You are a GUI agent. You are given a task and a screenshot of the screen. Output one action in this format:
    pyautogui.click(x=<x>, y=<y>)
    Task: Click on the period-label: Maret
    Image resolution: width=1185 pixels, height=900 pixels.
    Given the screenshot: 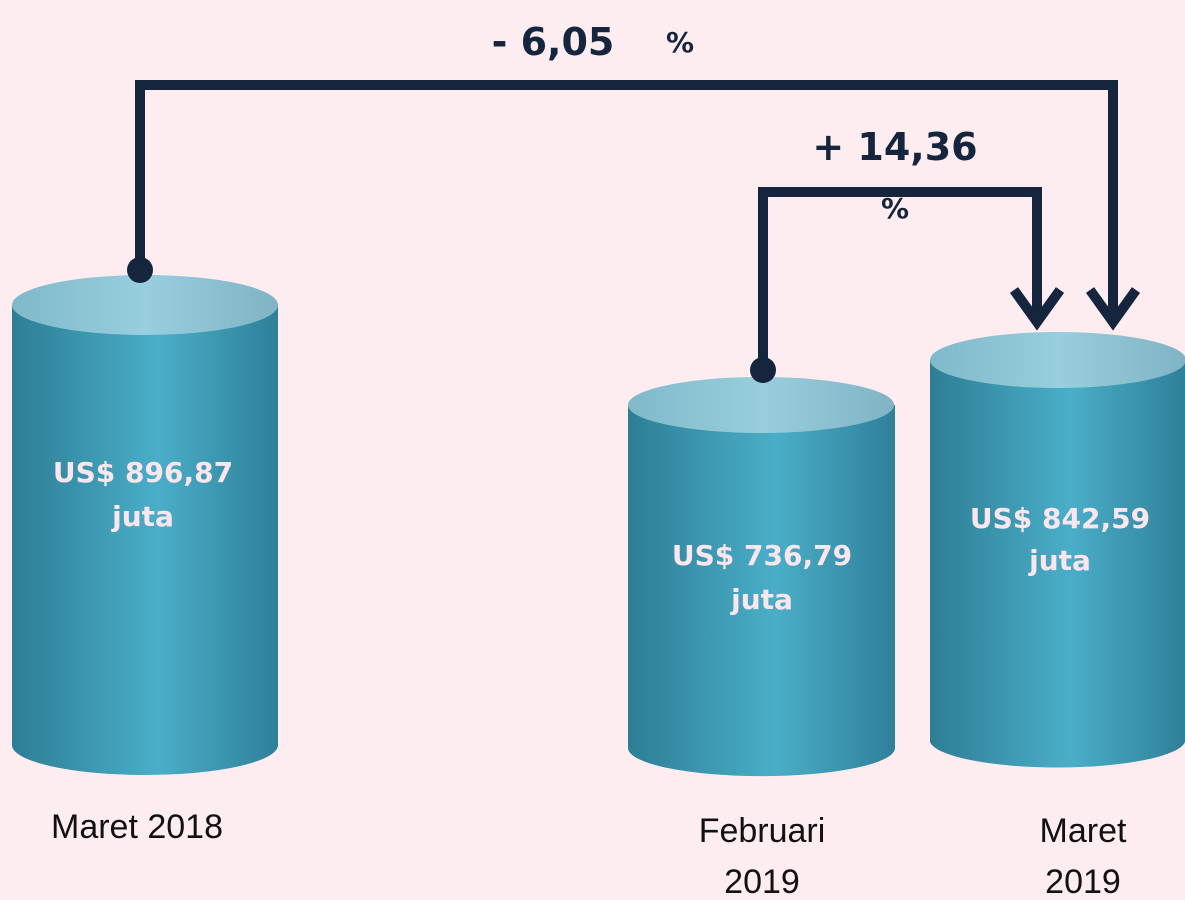 What is the action you would take?
    pyautogui.click(x=1083, y=831)
    